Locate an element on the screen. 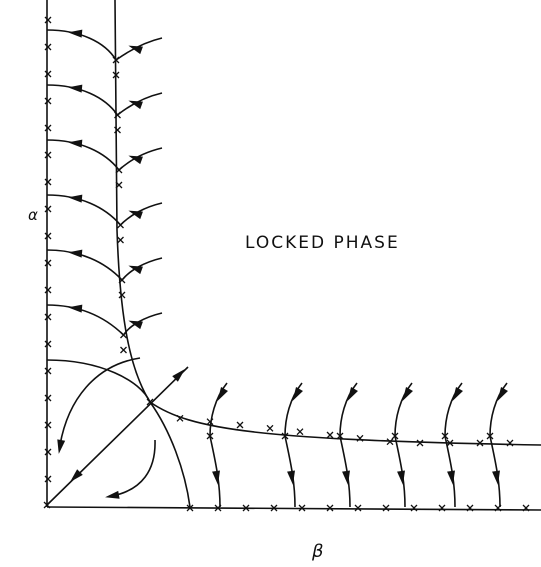 This screenshot has height=567, width=541. beta-axis is located at coordinates (293, 508).